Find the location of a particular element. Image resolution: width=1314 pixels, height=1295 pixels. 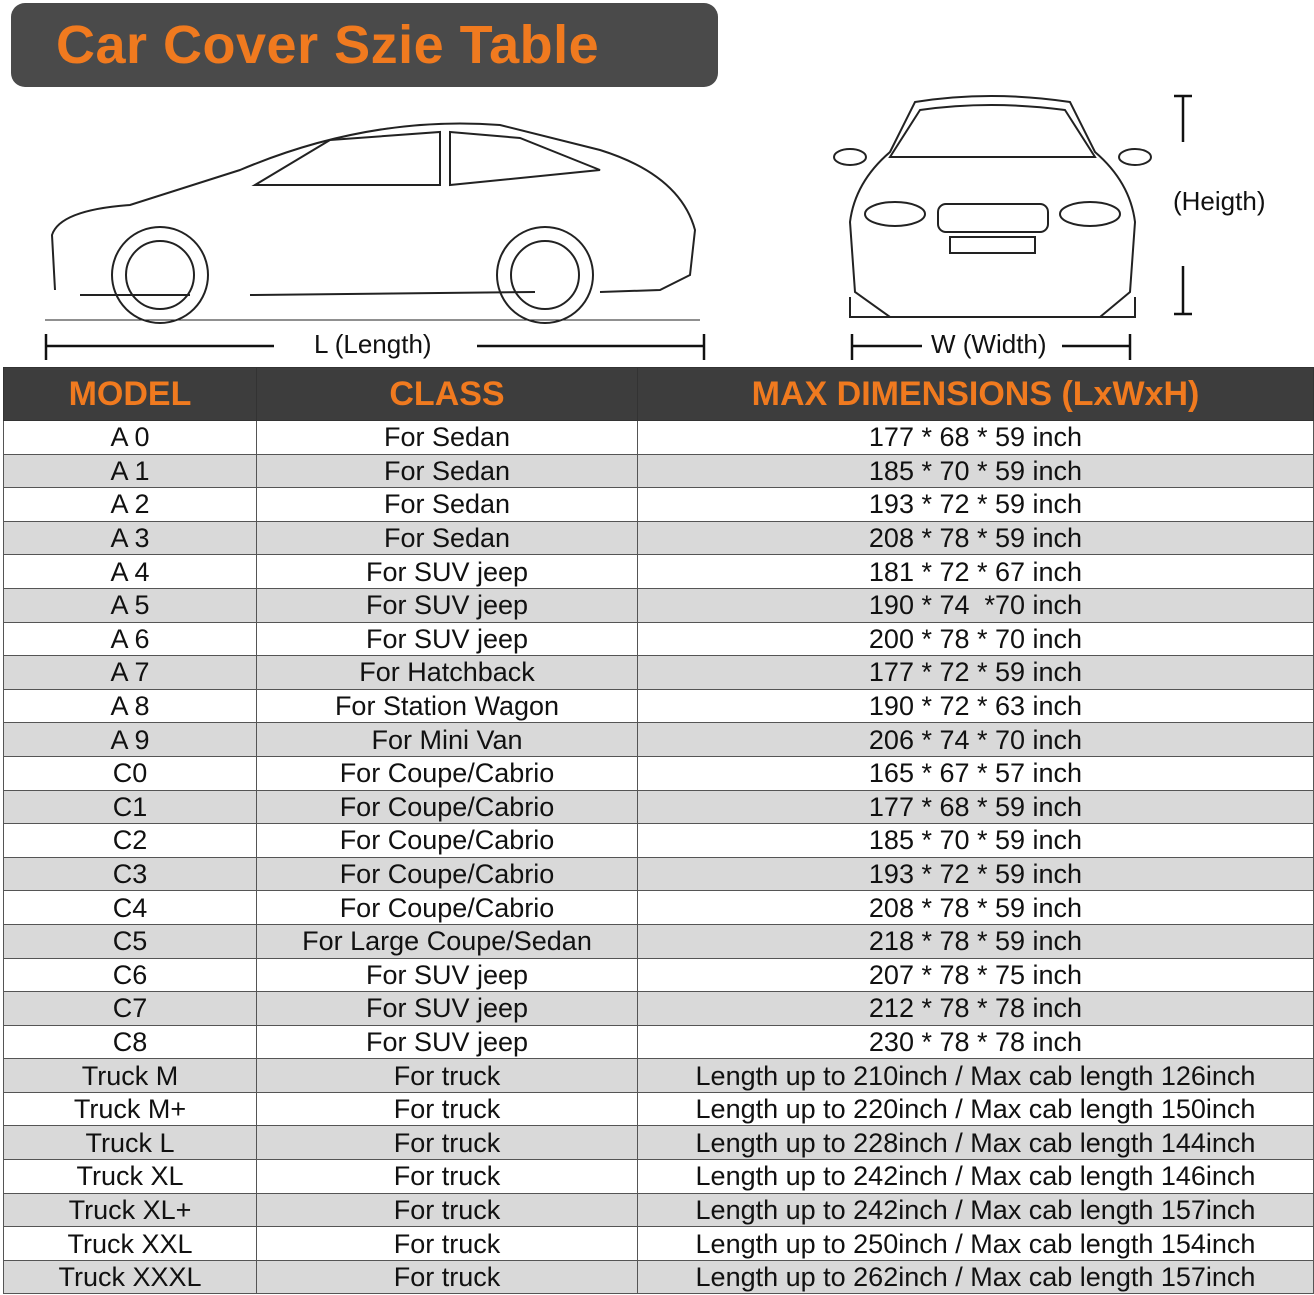

model-cell: C6 is located at coordinates (130, 975).